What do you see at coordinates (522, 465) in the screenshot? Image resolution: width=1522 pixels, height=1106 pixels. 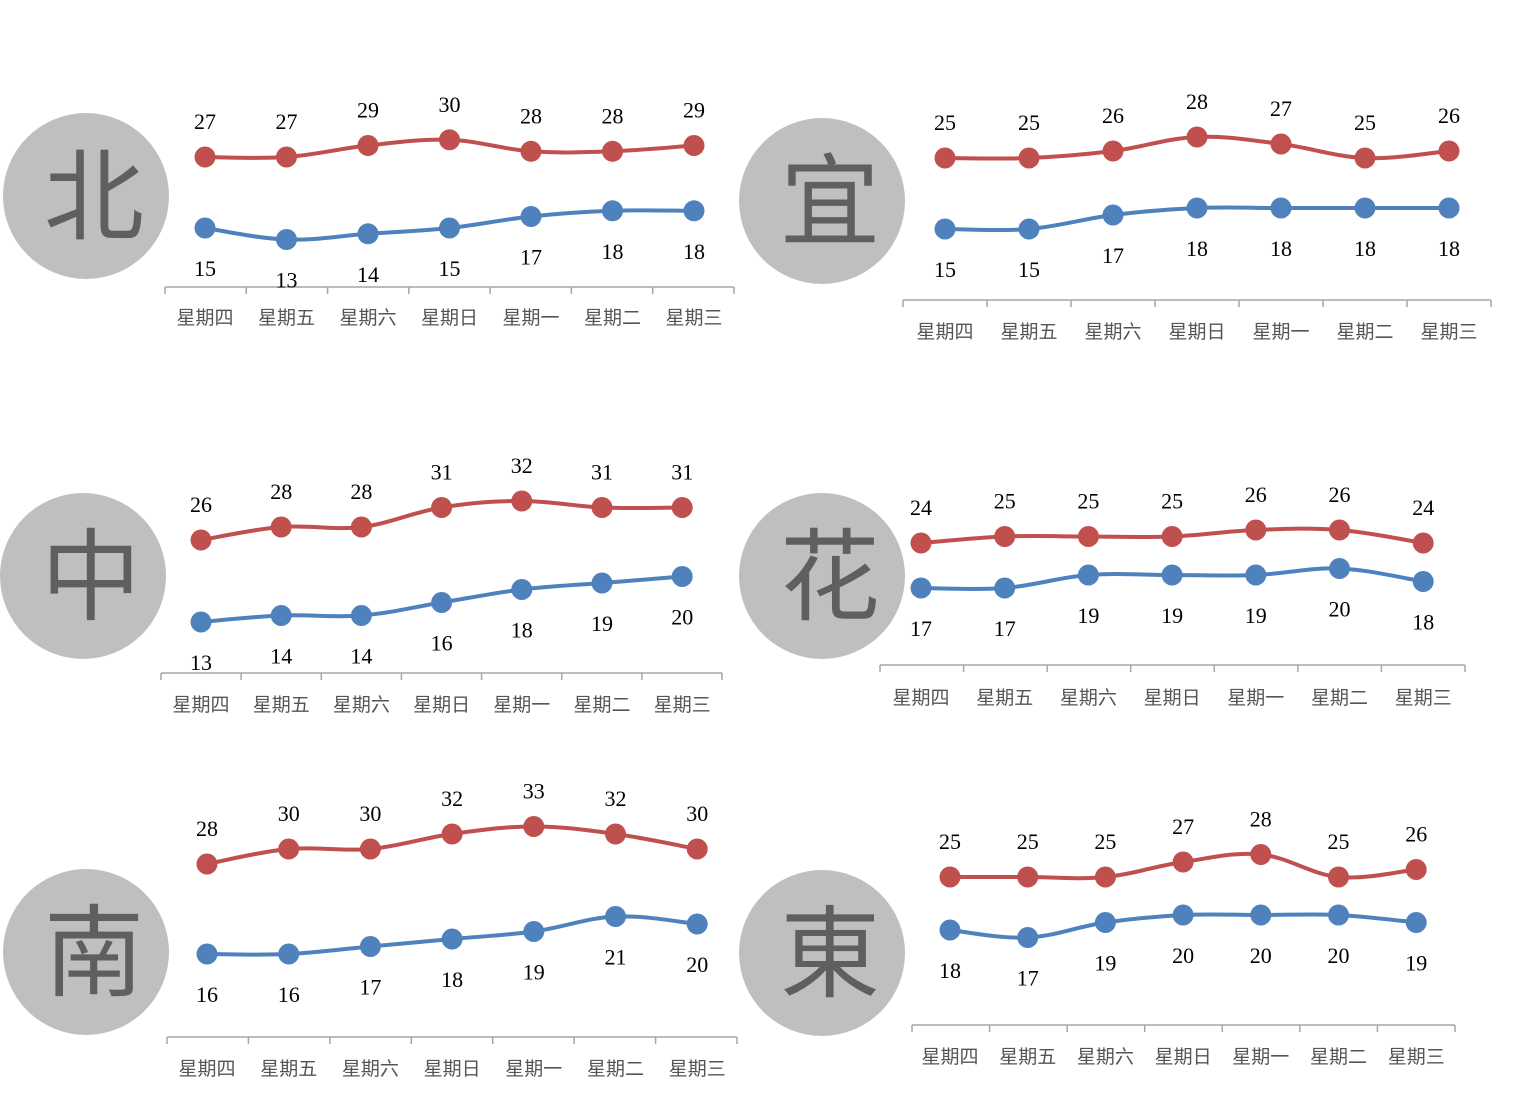 I see `high-temp-label: 32` at bounding box center [522, 465].